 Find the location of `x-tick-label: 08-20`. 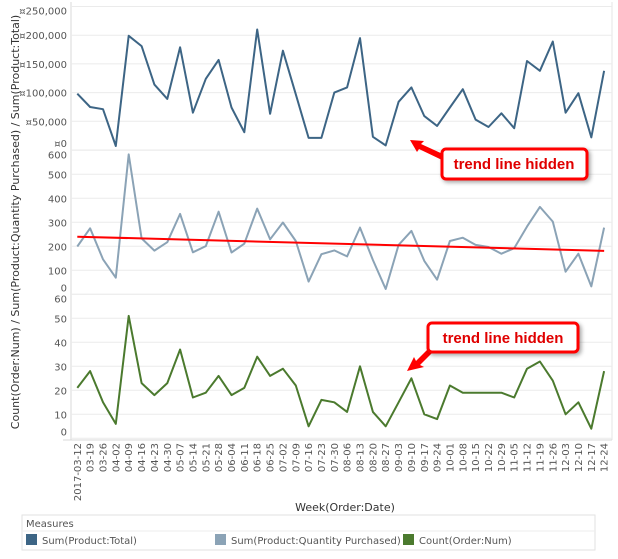

x-tick-label: 08-20 is located at coordinates (373, 457).